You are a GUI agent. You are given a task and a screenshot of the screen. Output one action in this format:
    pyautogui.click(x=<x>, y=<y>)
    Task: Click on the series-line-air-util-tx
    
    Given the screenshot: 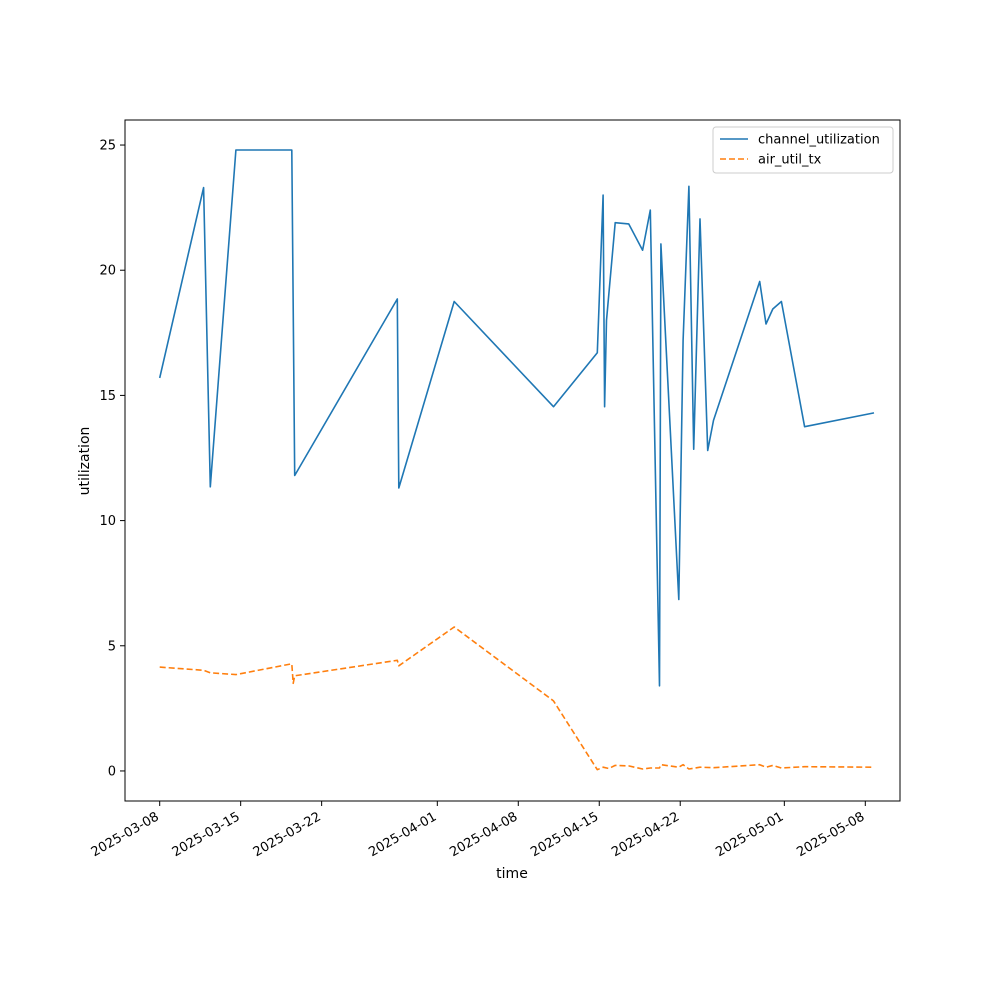 What is the action you would take?
    pyautogui.click(x=517, y=698)
    